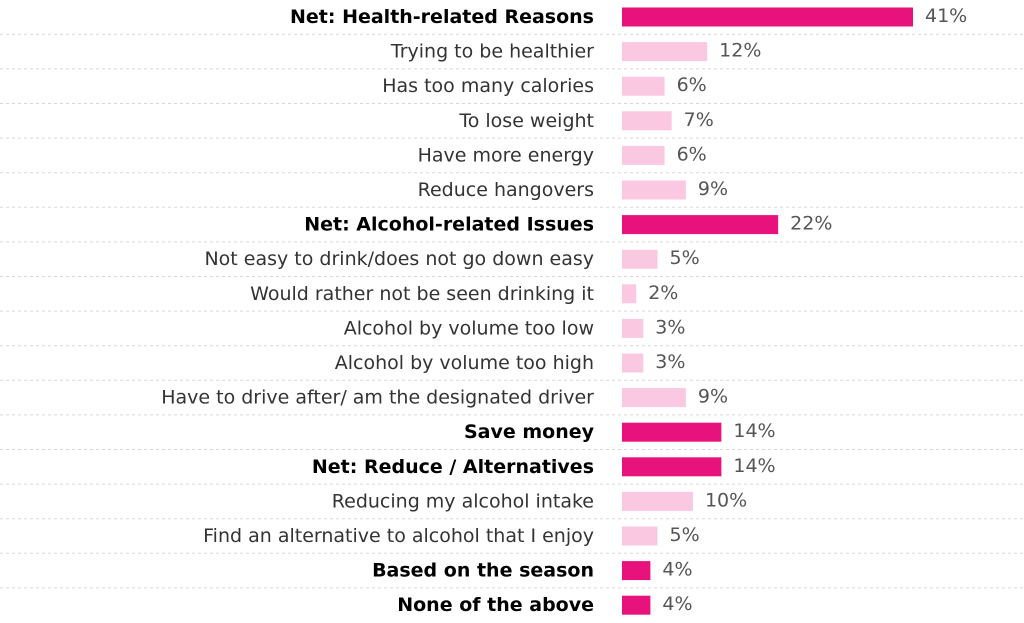 This screenshot has width=1024, height=623. Describe the element at coordinates (726, 500) in the screenshot. I see `value-label-14: 10%` at that location.